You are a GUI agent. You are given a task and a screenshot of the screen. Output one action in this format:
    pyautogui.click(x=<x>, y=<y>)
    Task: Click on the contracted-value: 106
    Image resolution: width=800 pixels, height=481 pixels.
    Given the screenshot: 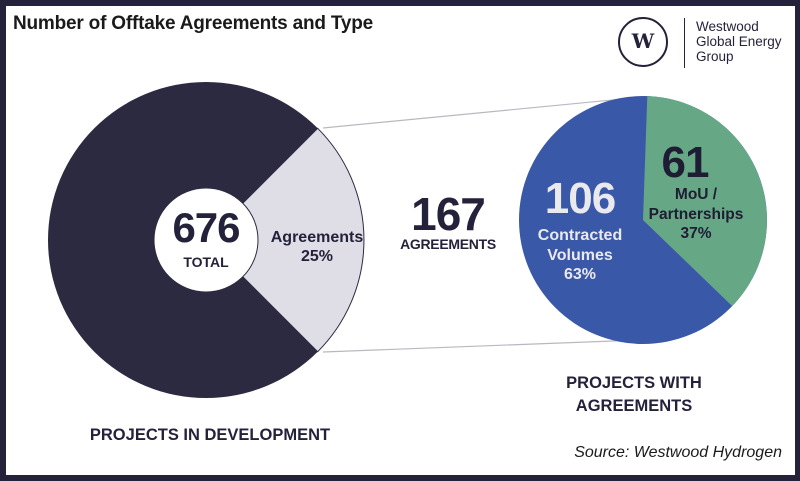 What is the action you would take?
    pyautogui.click(x=580, y=198)
    